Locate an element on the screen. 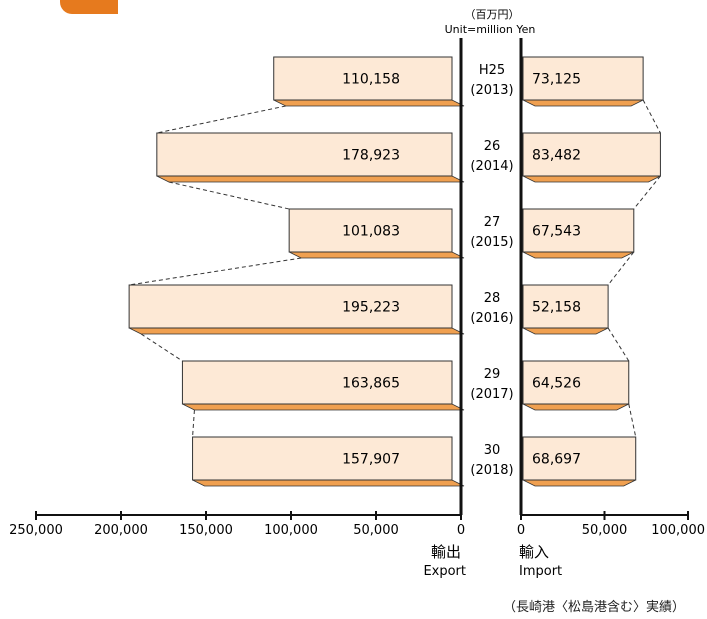 The image size is (707, 619). category-year: (2014) is located at coordinates (491, 166).